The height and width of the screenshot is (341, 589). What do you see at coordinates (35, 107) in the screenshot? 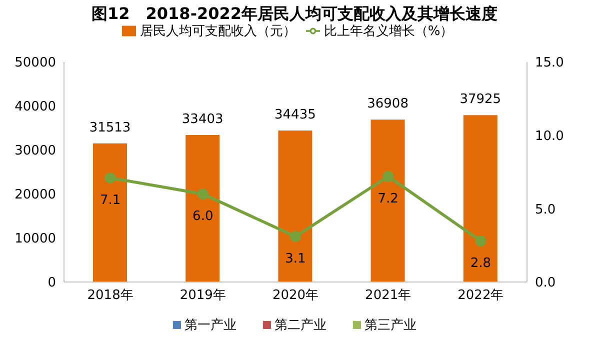
I see `y-tick-label: 40000` at bounding box center [35, 107].